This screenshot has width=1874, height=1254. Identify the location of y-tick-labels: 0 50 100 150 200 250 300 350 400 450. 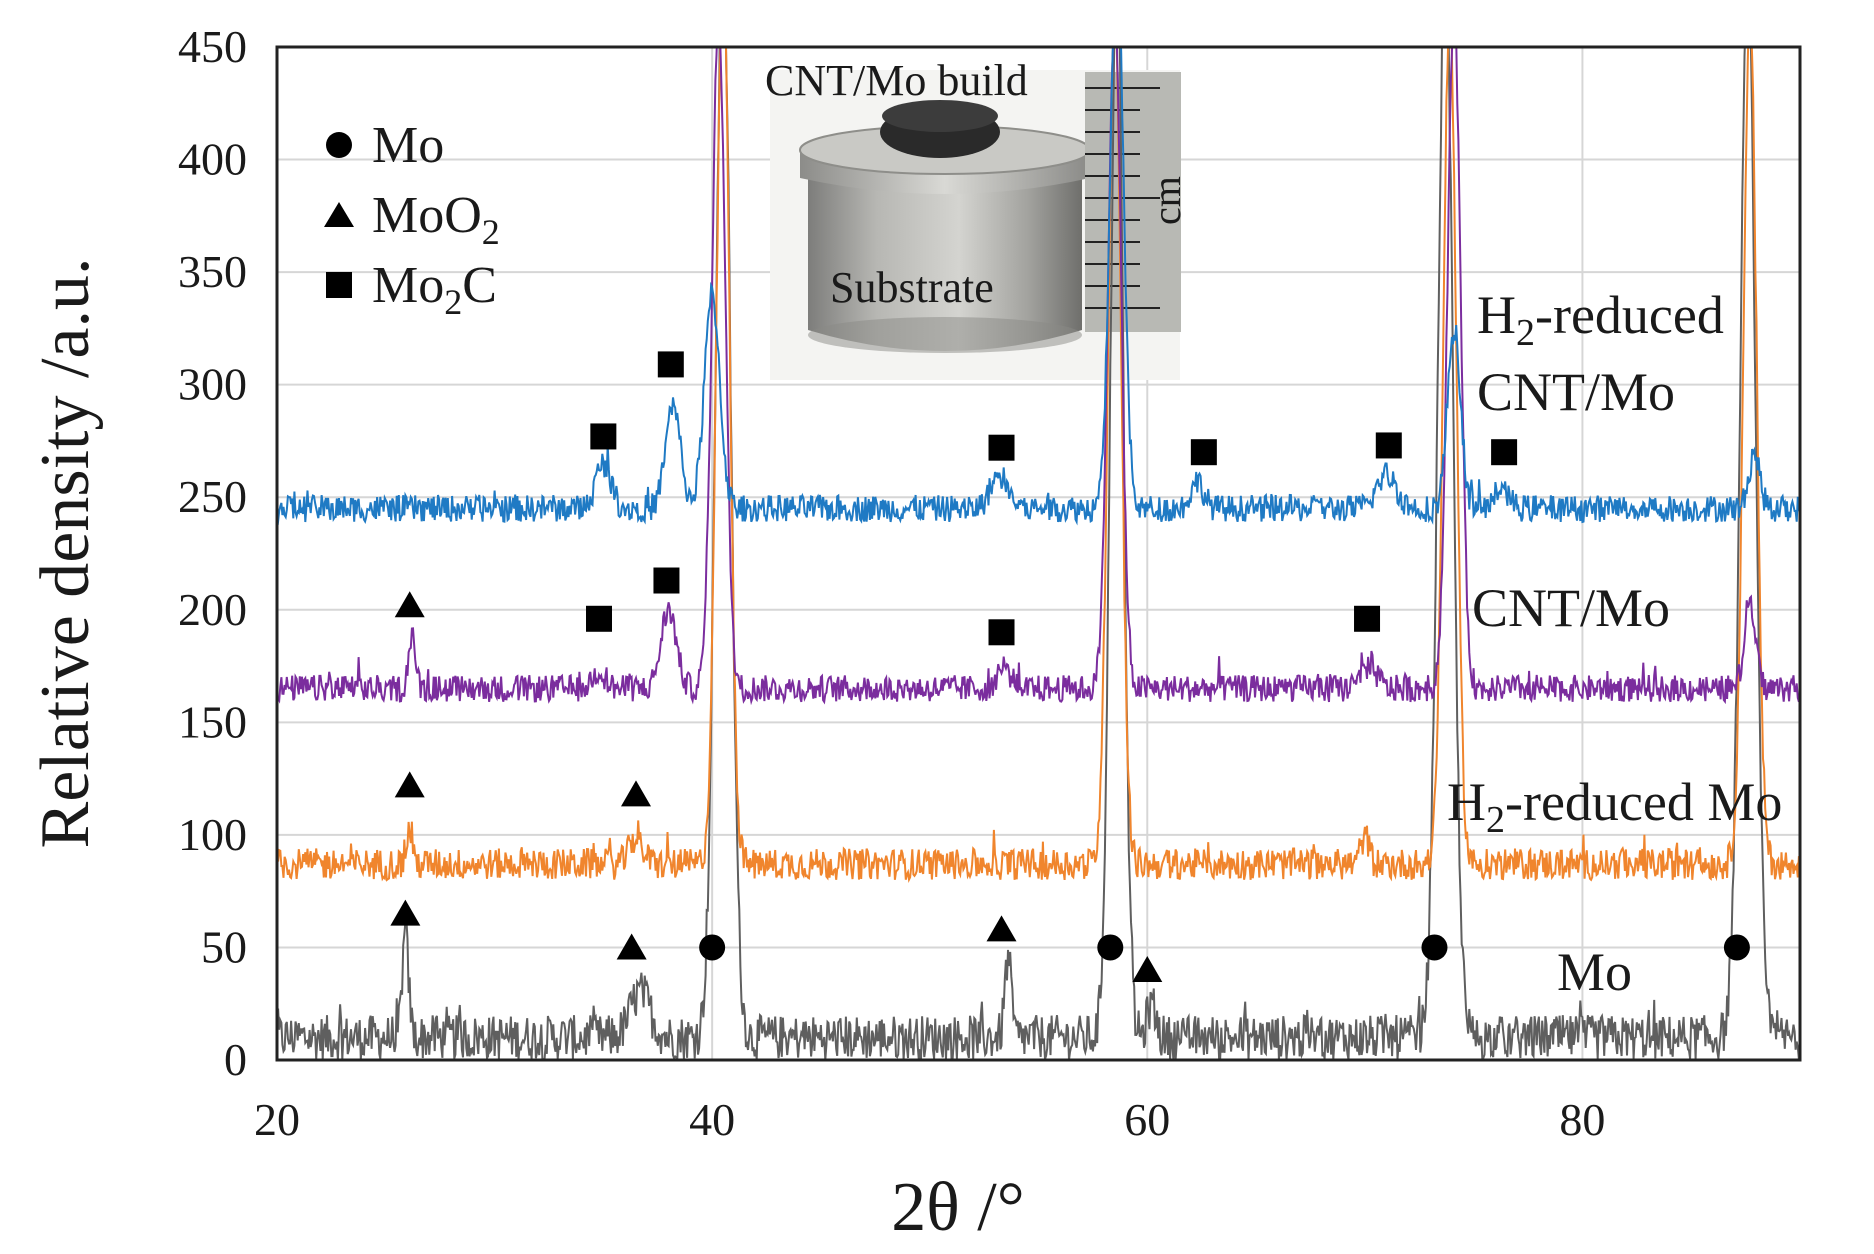
(212, 553).